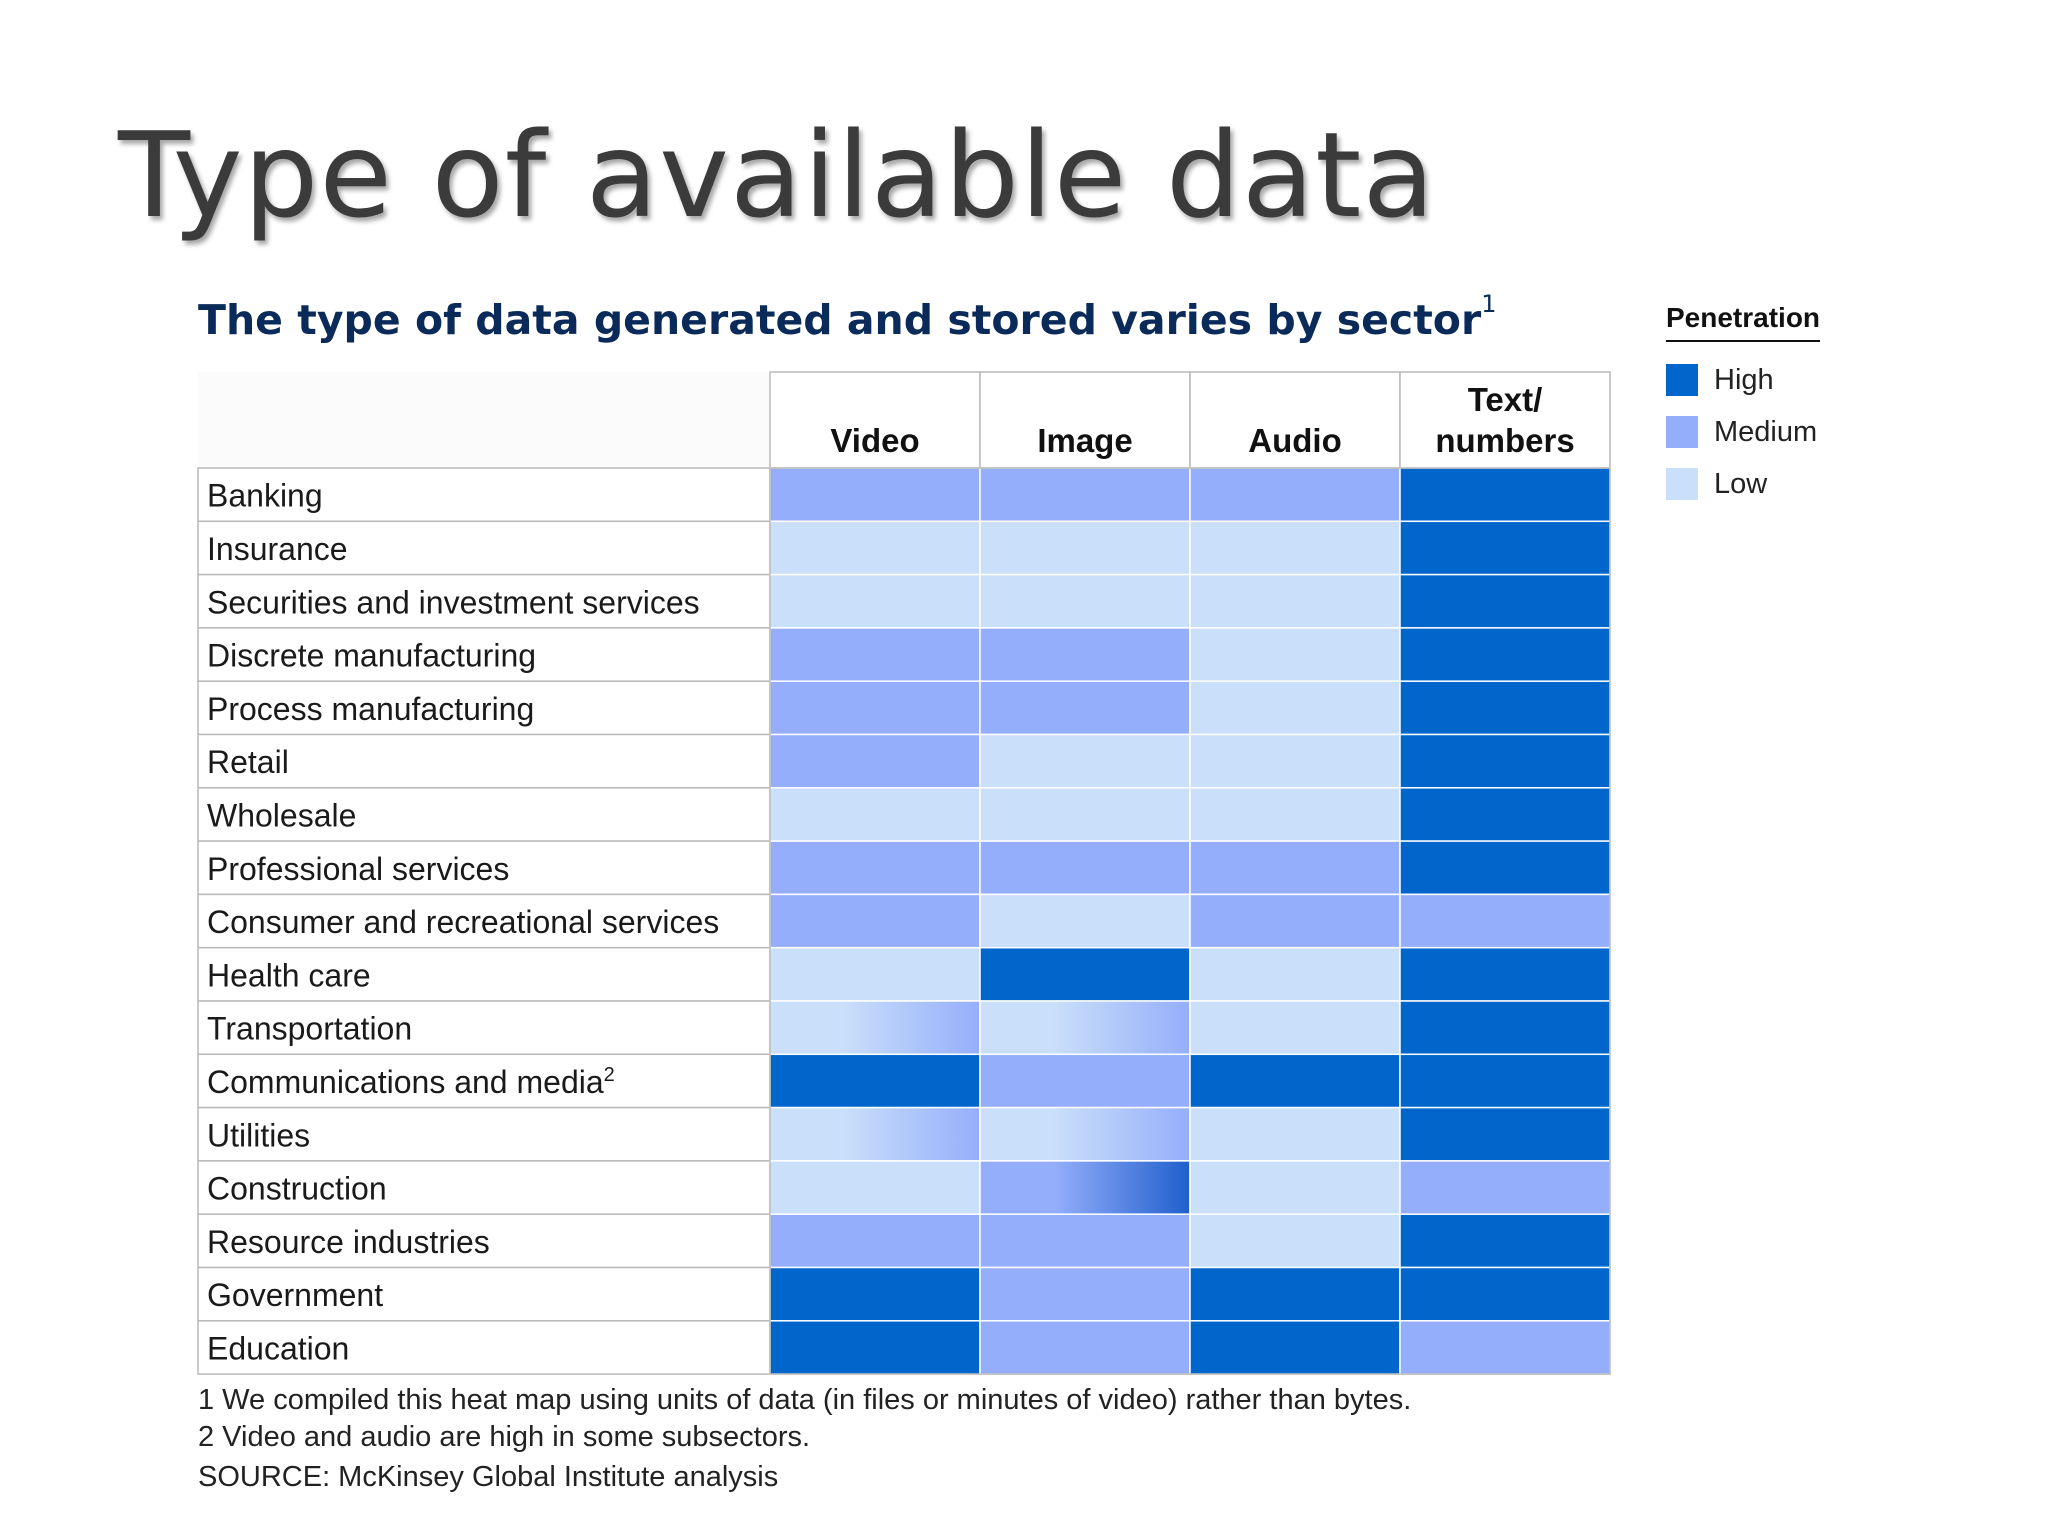 Image resolution: width=2048 pixels, height=1536 pixels. Describe the element at coordinates (278, 1348) in the screenshot. I see `sector-label: Education` at that location.